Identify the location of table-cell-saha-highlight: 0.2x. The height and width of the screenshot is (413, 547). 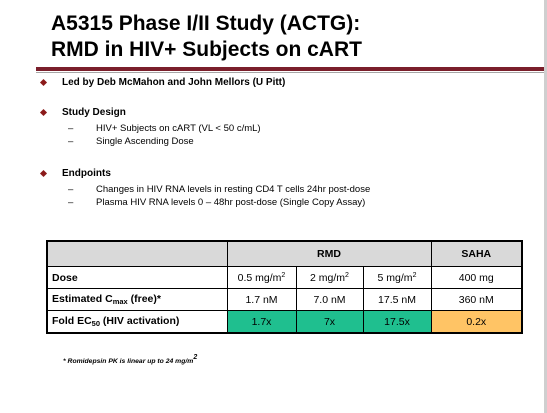
(476, 322).